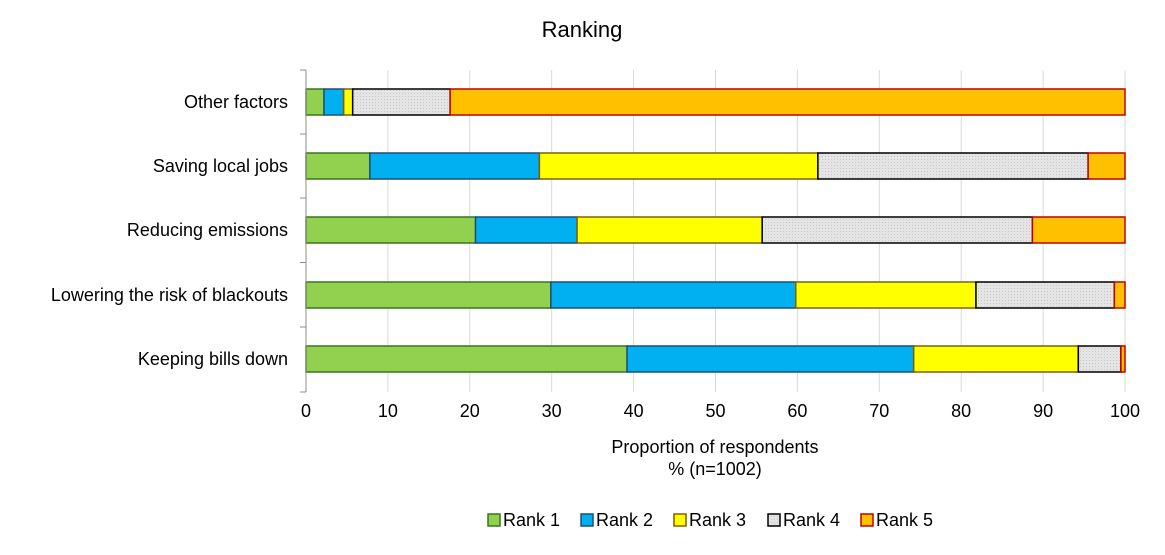 The width and height of the screenshot is (1165, 555). I want to click on x-axis-title-line-1: Proportion of respondents, so click(714, 447).